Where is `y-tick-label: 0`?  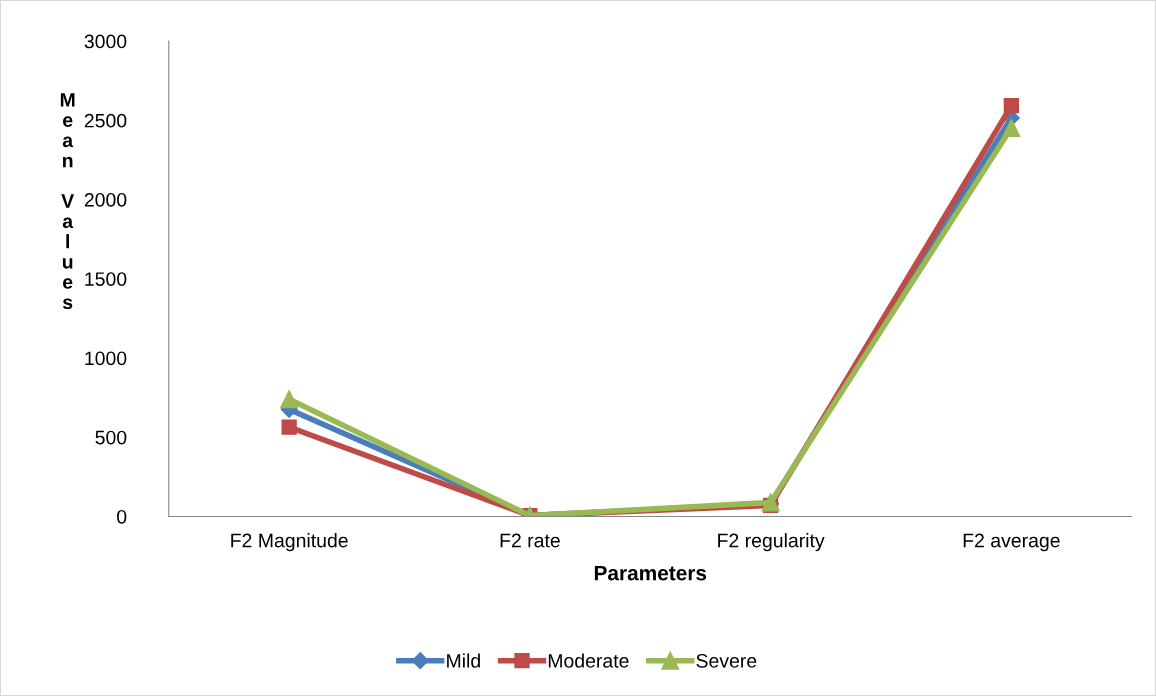
y-tick-label: 0 is located at coordinates (122, 516).